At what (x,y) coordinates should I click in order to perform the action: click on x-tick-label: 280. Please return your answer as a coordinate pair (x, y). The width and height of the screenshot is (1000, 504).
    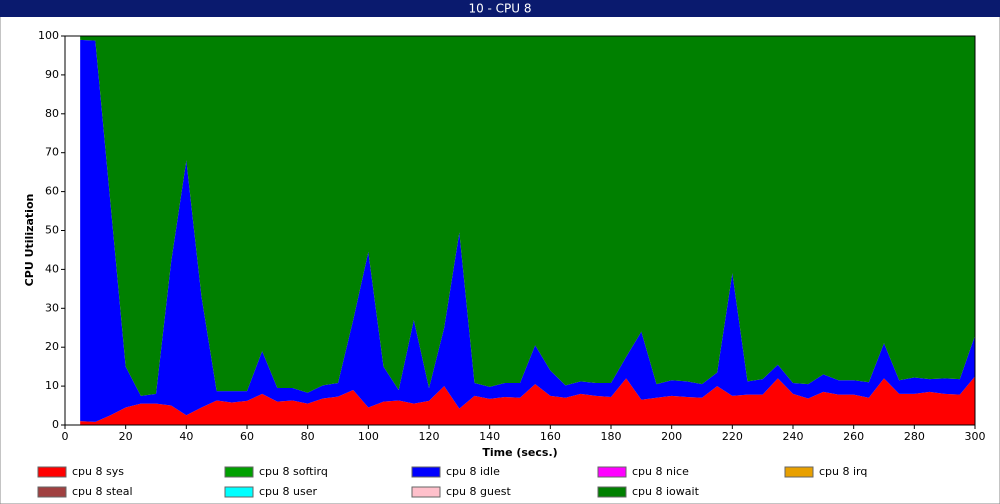
    Looking at the image, I should click on (914, 436).